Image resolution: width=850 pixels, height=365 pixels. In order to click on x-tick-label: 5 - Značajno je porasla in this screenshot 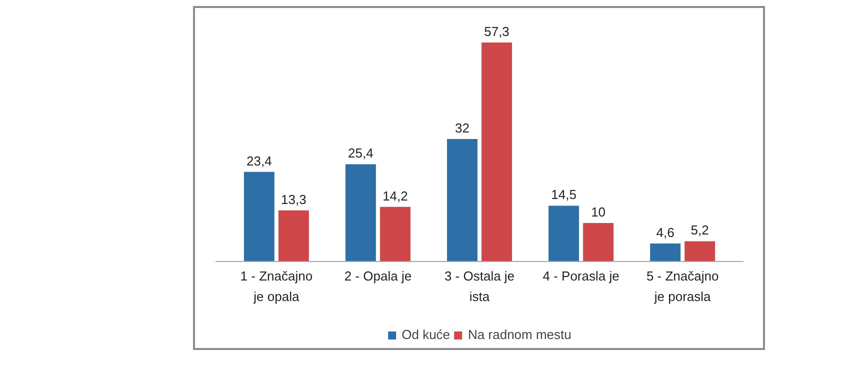, I will do `click(682, 286)`.